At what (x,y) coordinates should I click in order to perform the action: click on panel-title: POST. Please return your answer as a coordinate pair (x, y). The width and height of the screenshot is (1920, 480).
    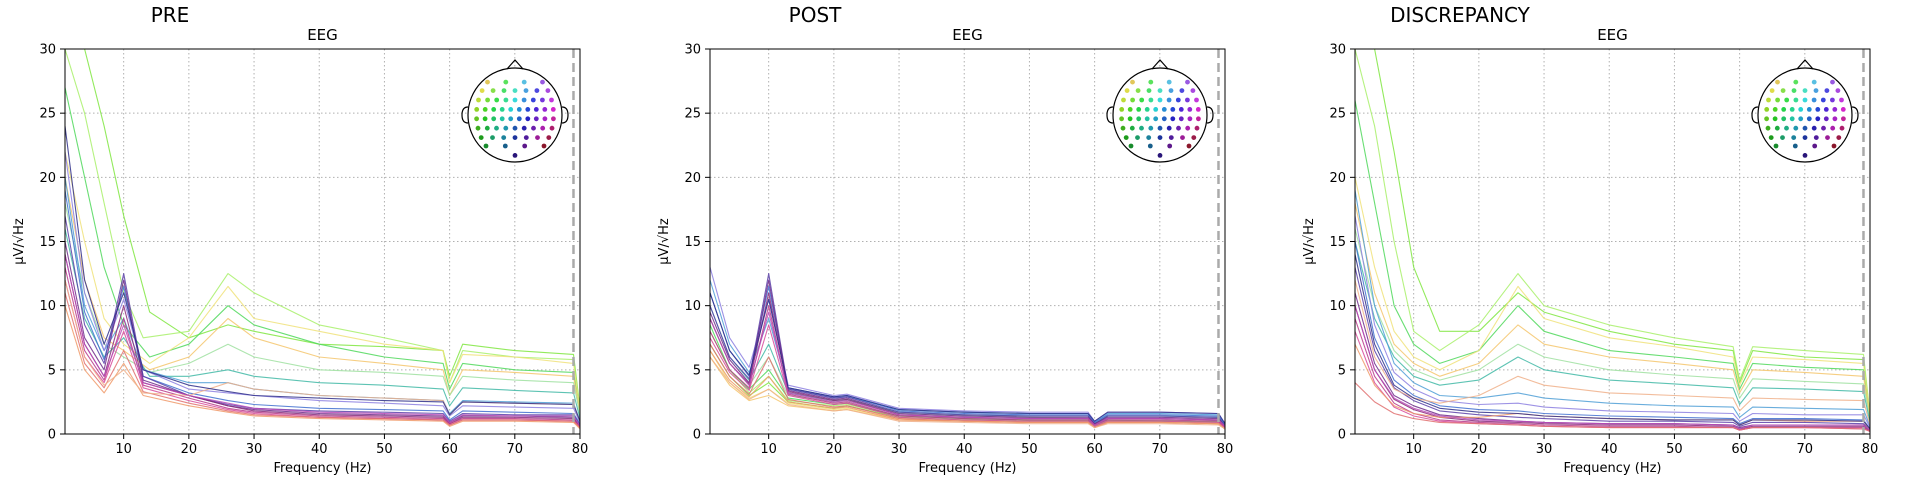
    Looking at the image, I should click on (815, 15).